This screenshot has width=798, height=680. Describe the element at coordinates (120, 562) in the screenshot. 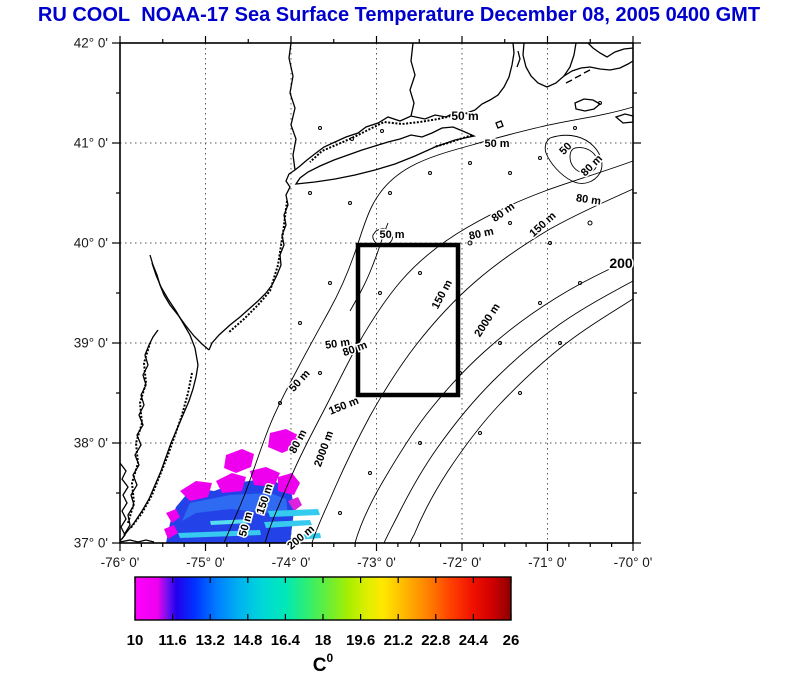

I see `x-tick-label: -76° 0'` at that location.